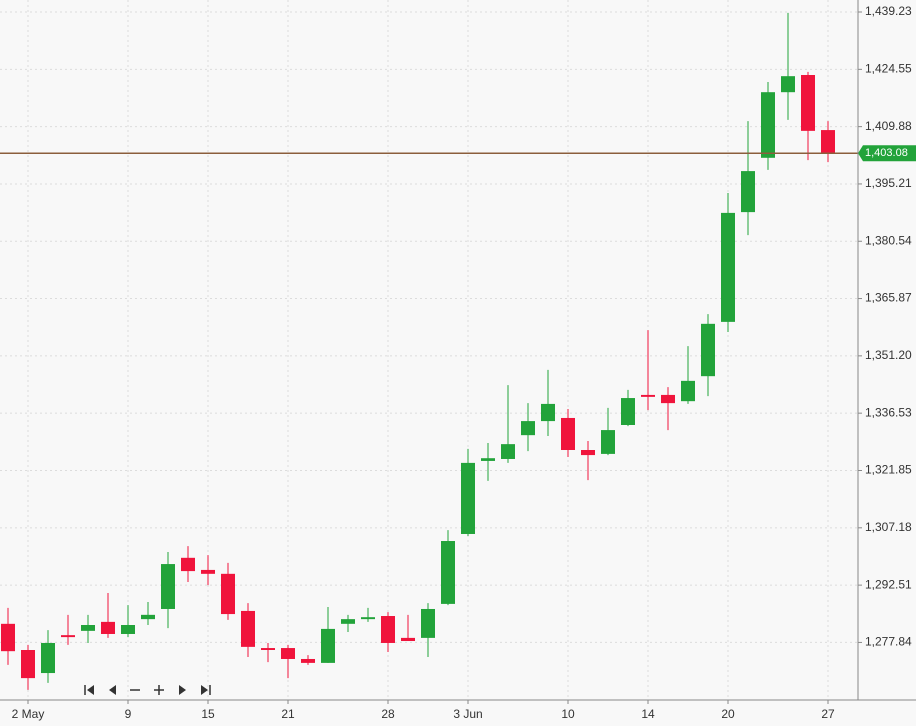  Describe the element at coordinates (288, 714) in the screenshot. I see `x-tick-label: 21` at that location.